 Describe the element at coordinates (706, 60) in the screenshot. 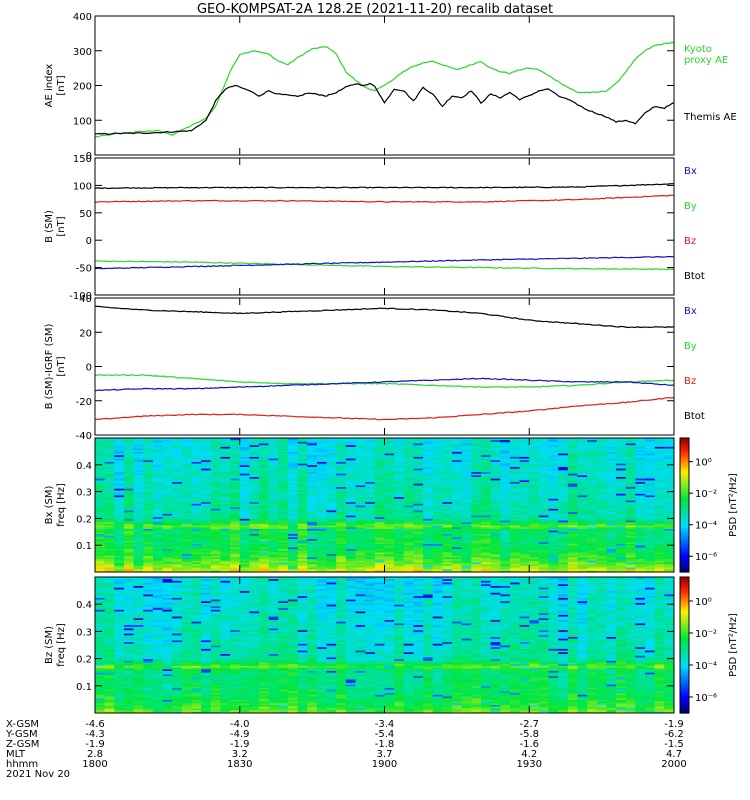

I see `legend-proxy-ae: proxy AE` at that location.